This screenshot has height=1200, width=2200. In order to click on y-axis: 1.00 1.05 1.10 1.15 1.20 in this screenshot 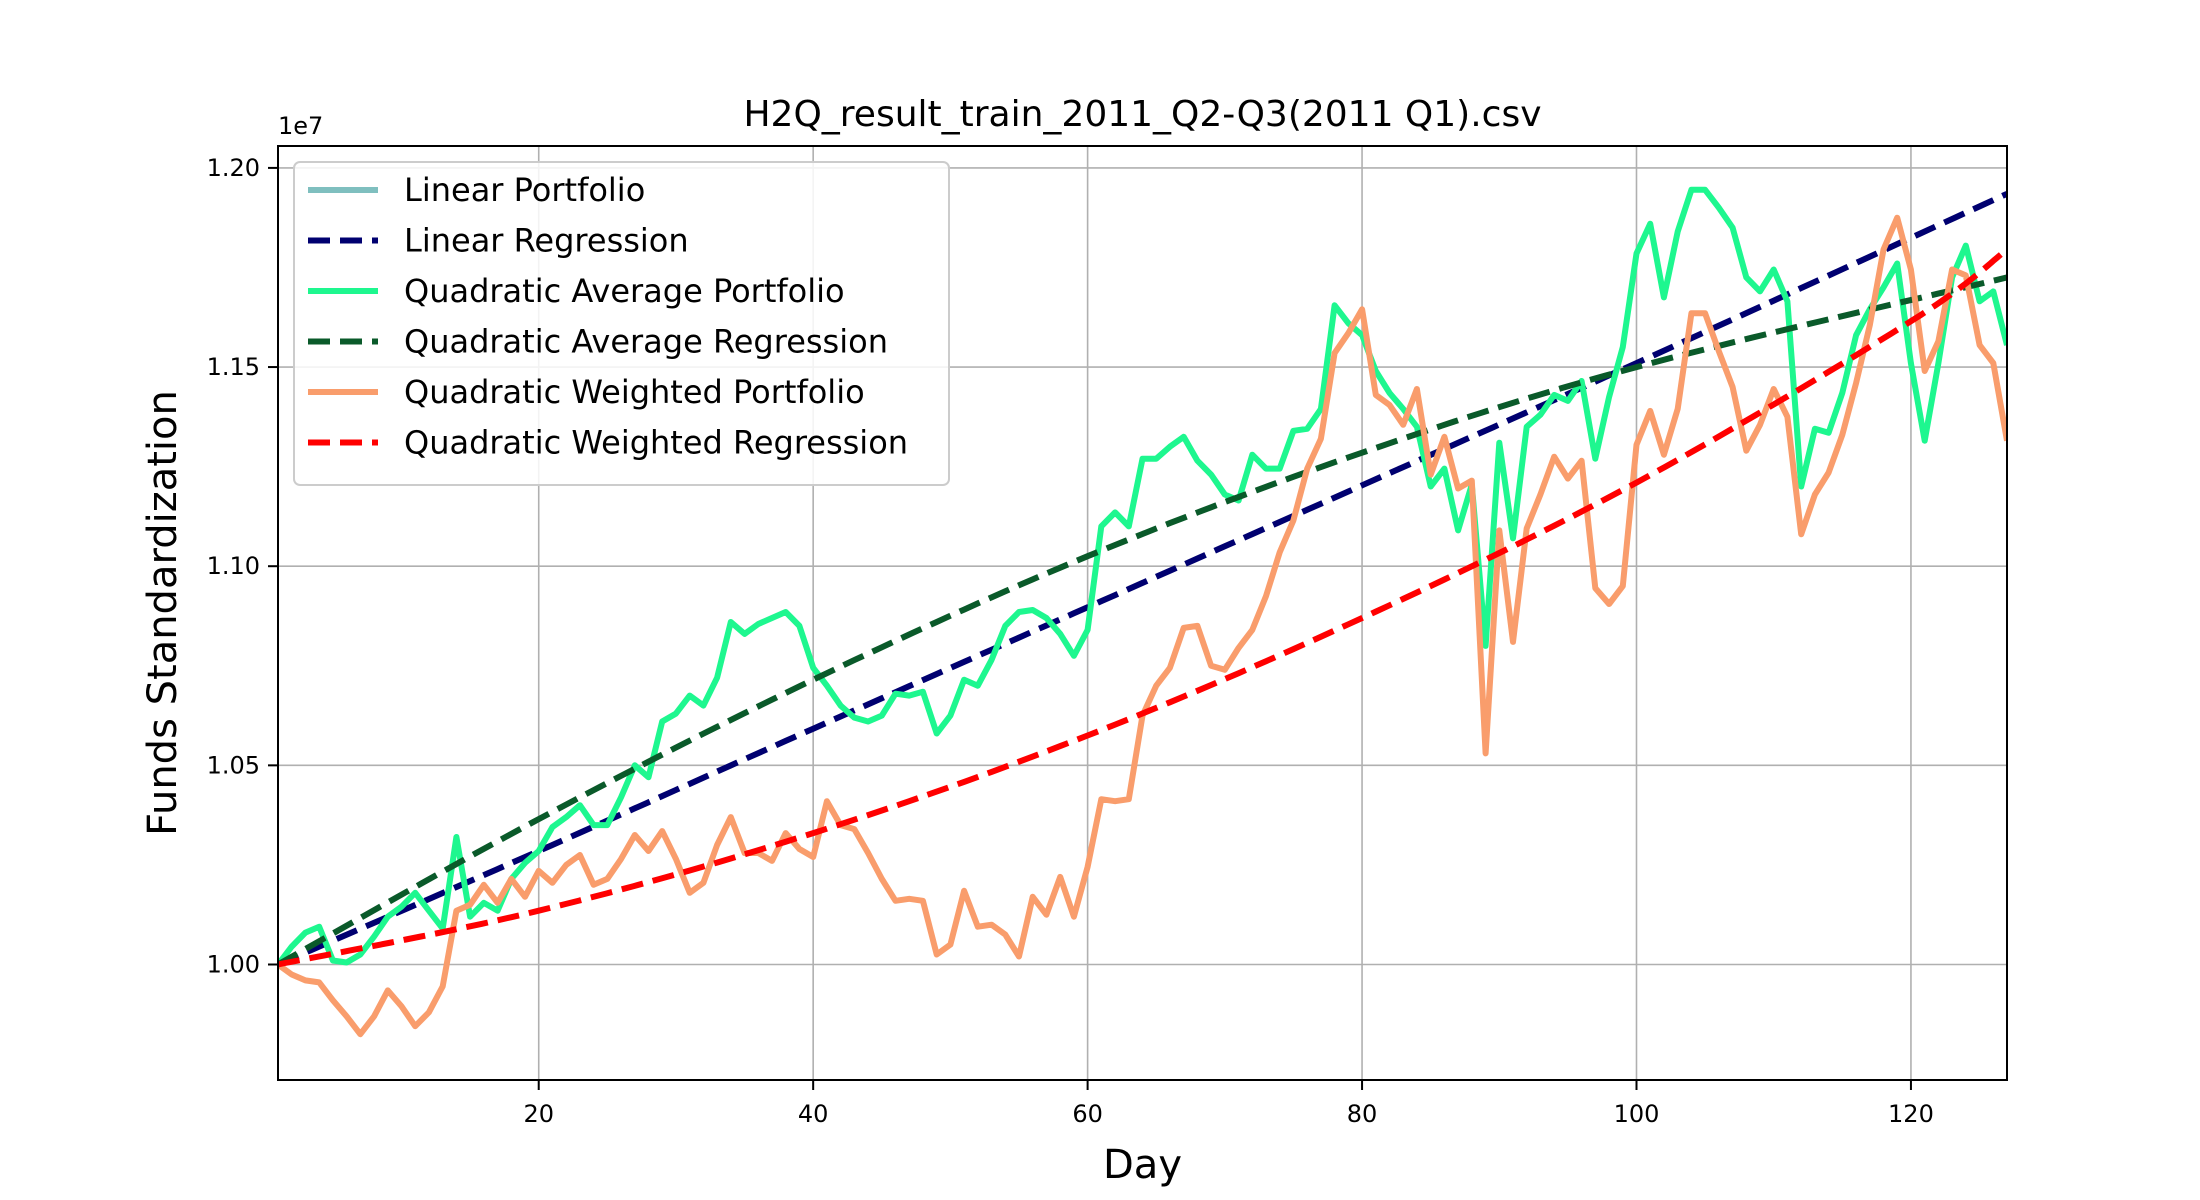, I will do `click(242, 566)`.